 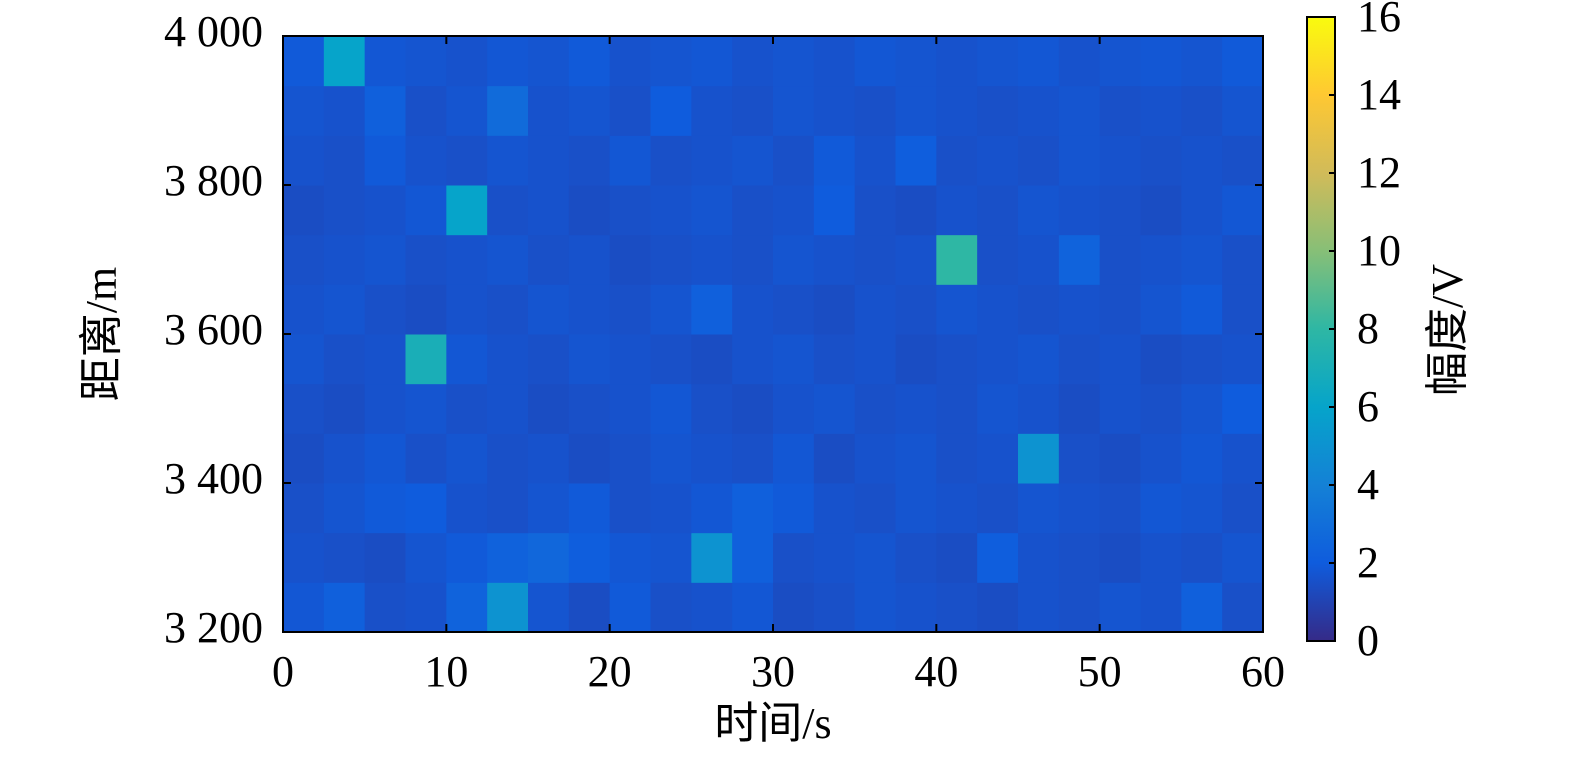 What do you see at coordinates (1379, 94) in the screenshot?
I see `colorbar-tick-label: 14` at bounding box center [1379, 94].